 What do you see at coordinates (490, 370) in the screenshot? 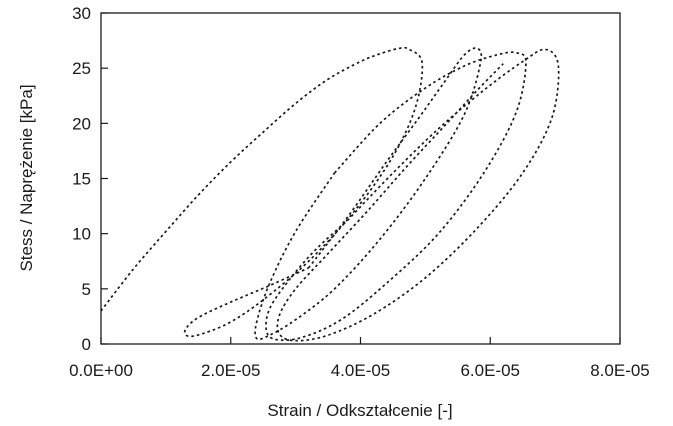
I see `x-tick-label: 6.0E-05` at bounding box center [490, 370].